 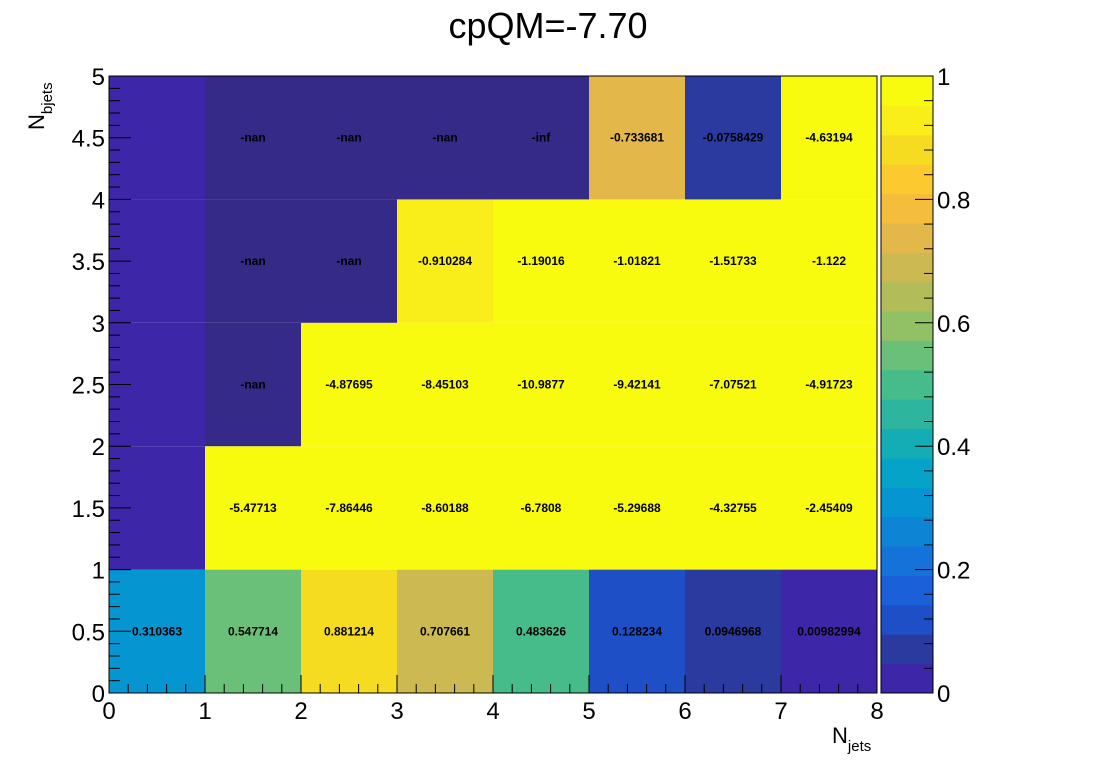 I want to click on x-tick-label: 0, so click(x=108, y=711).